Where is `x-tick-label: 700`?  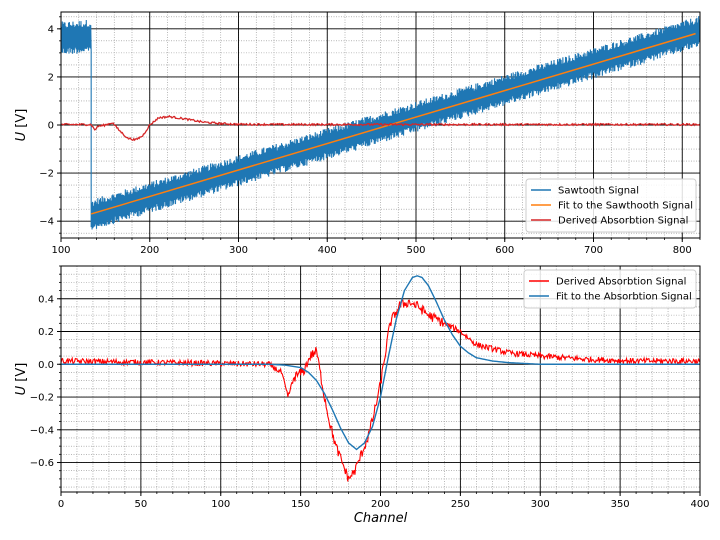
x-tick-label: 700 is located at coordinates (593, 250).